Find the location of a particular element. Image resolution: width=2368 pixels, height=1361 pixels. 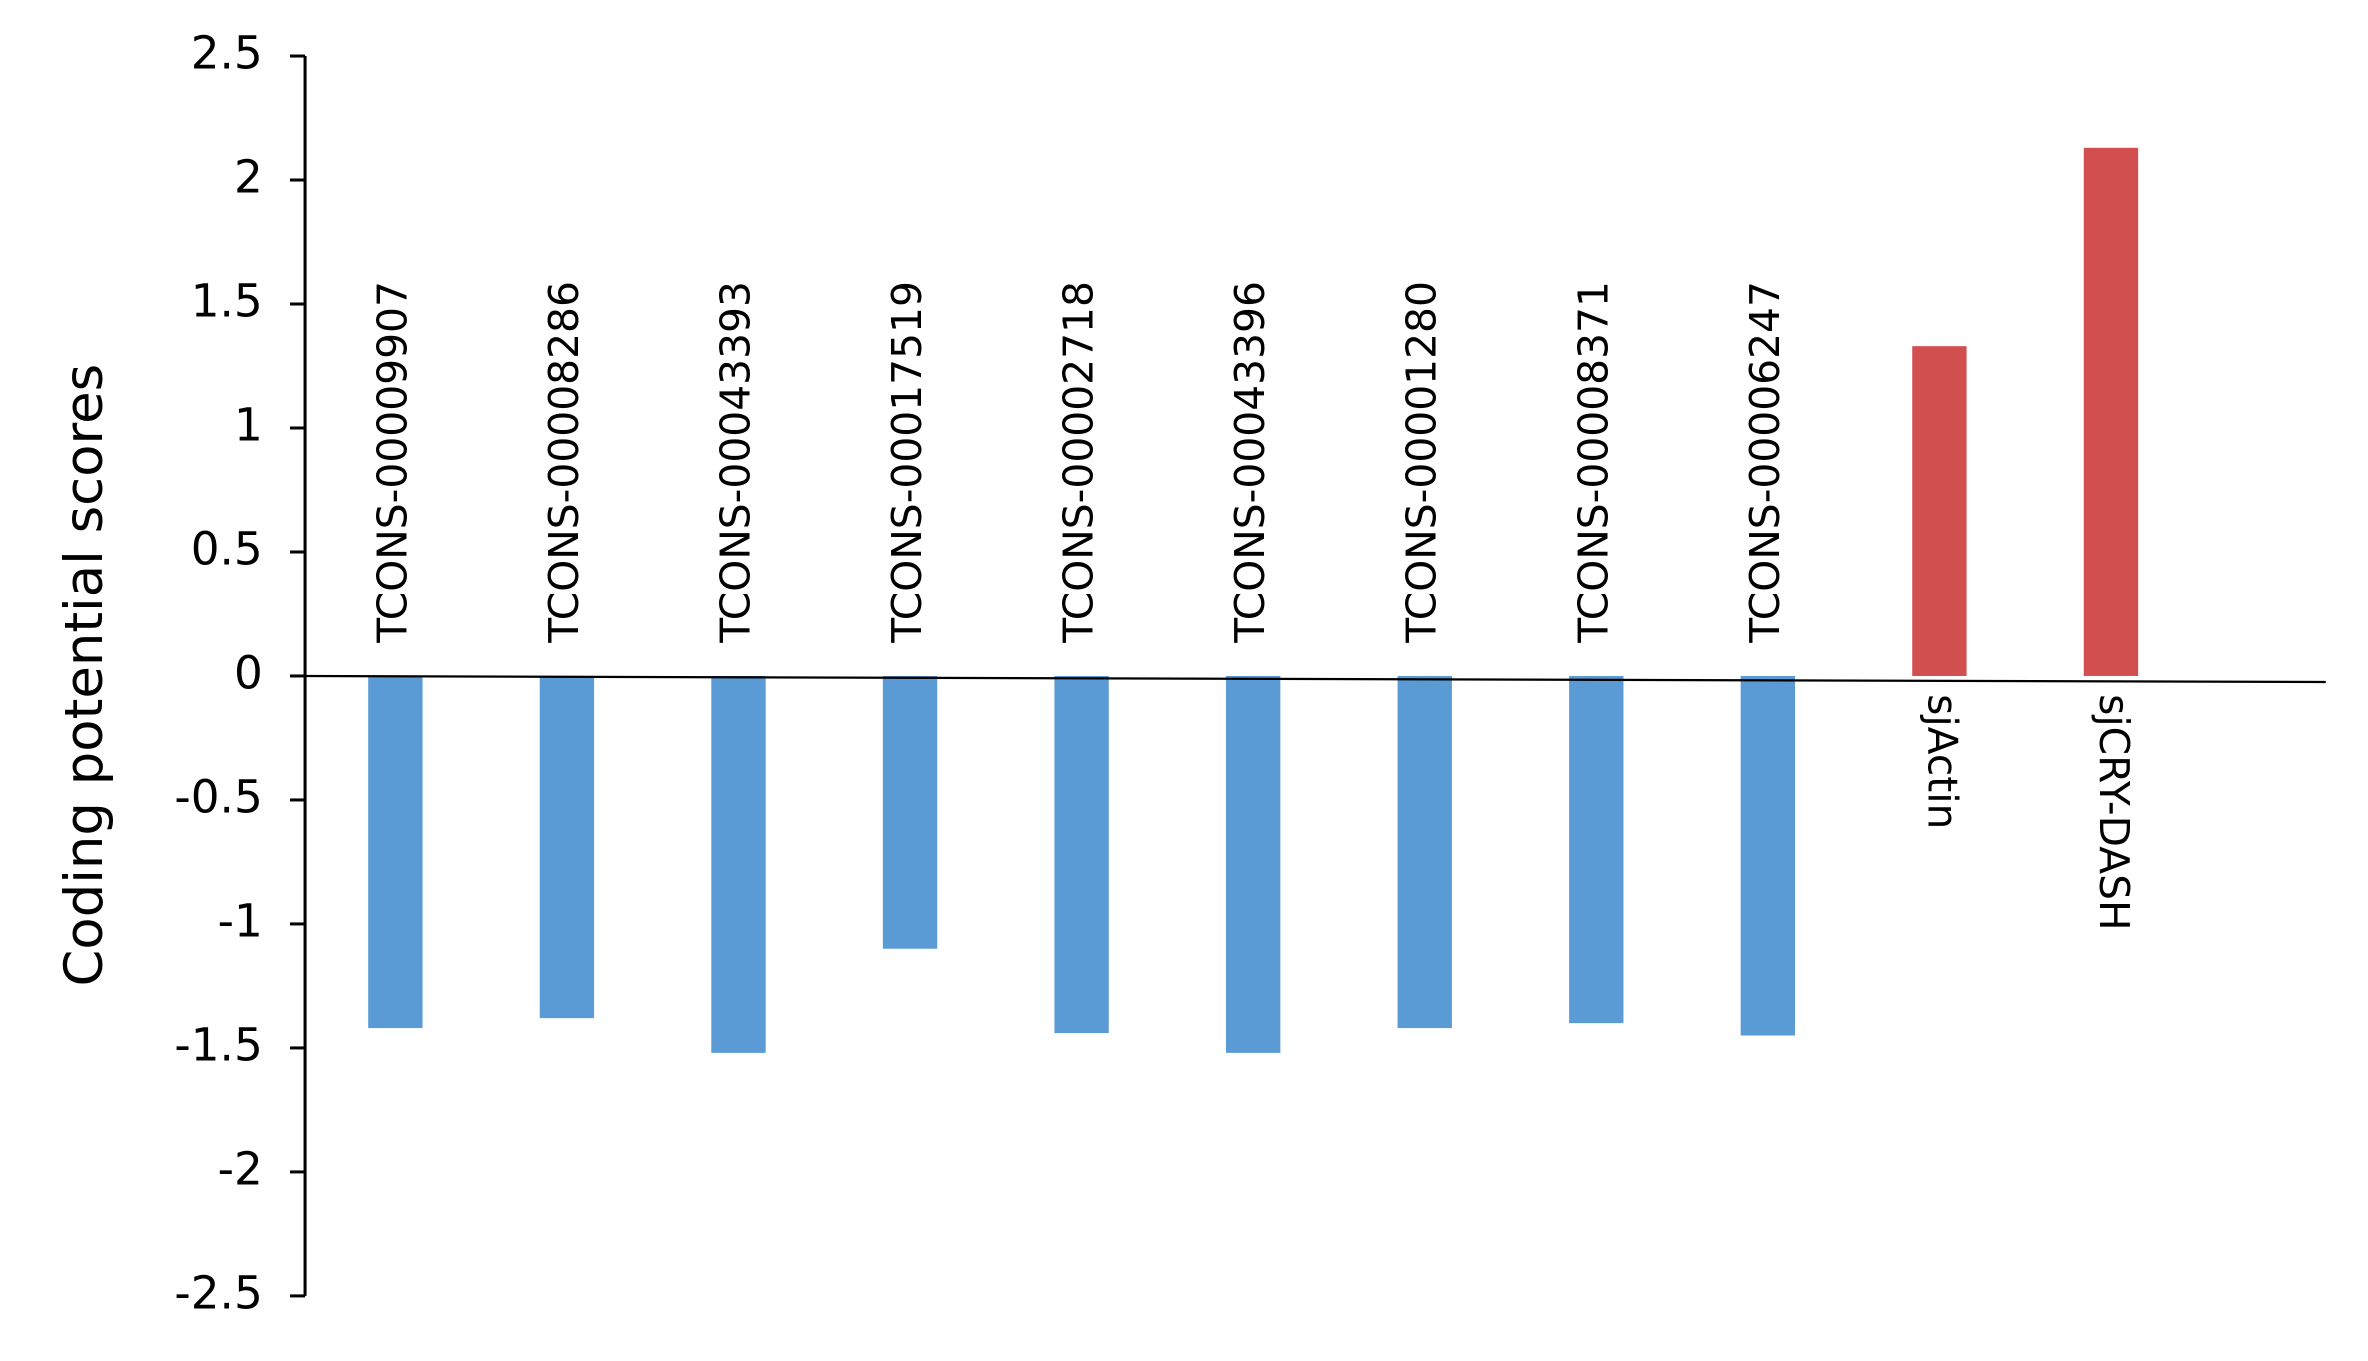

x-tick-label: TCONS-00043393 is located at coordinates (735, 462).